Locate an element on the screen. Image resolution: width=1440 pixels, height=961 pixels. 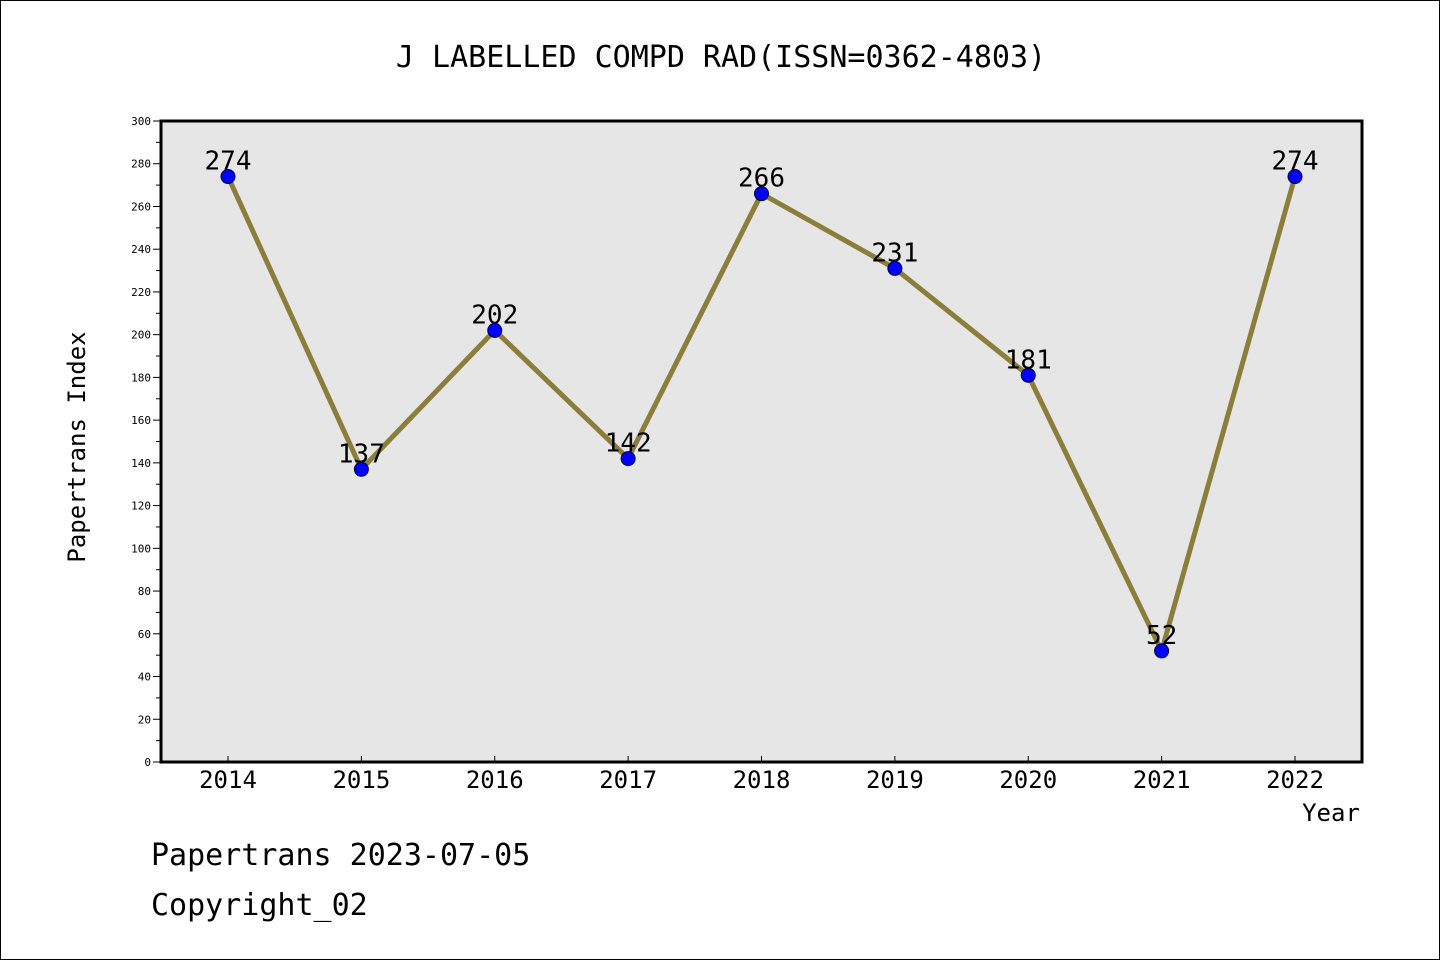
x-tick-label: 2017 is located at coordinates (628, 780).